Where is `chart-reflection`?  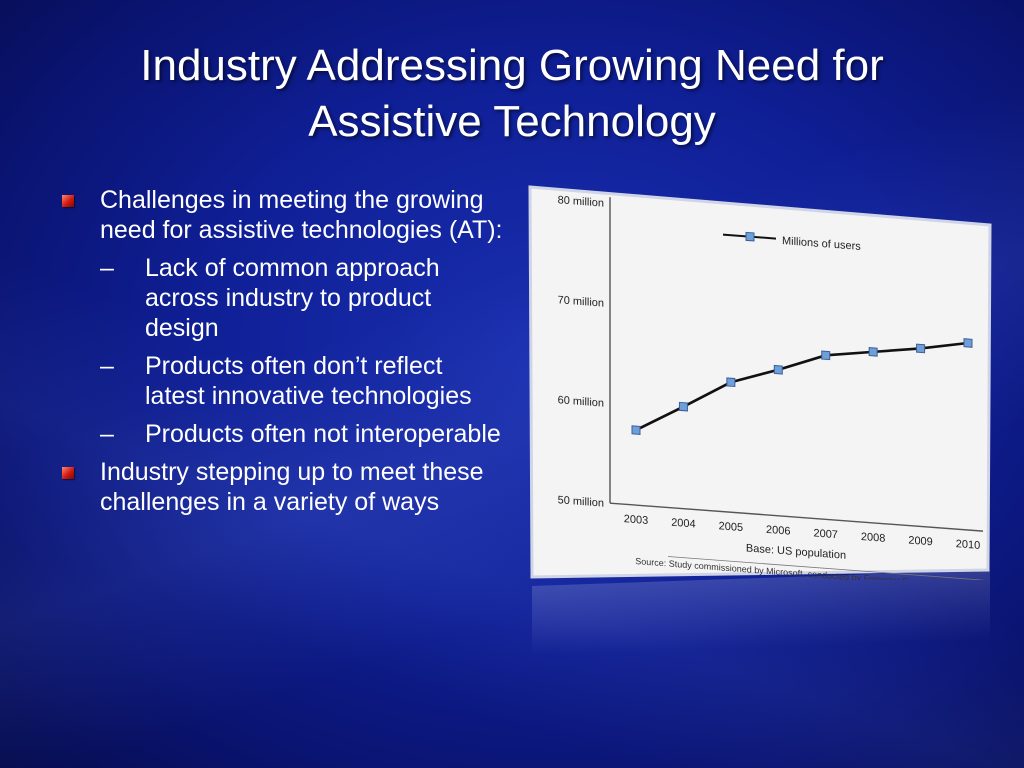 chart-reflection is located at coordinates (761, 613).